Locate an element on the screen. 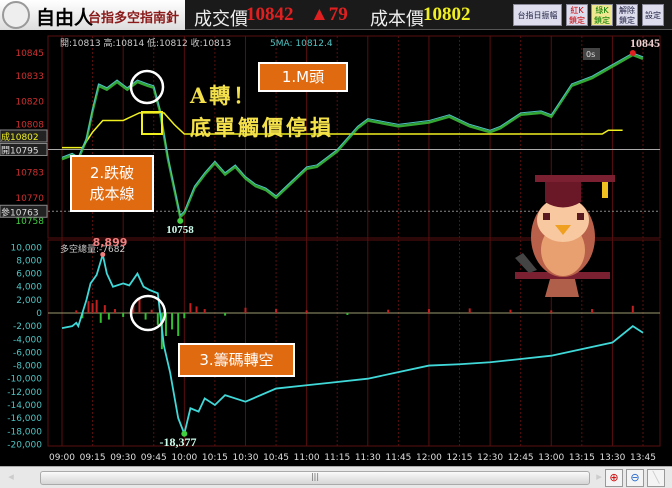 The height and width of the screenshot is (488, 672). flow-tick-label: -20,000 is located at coordinates (24, 445).